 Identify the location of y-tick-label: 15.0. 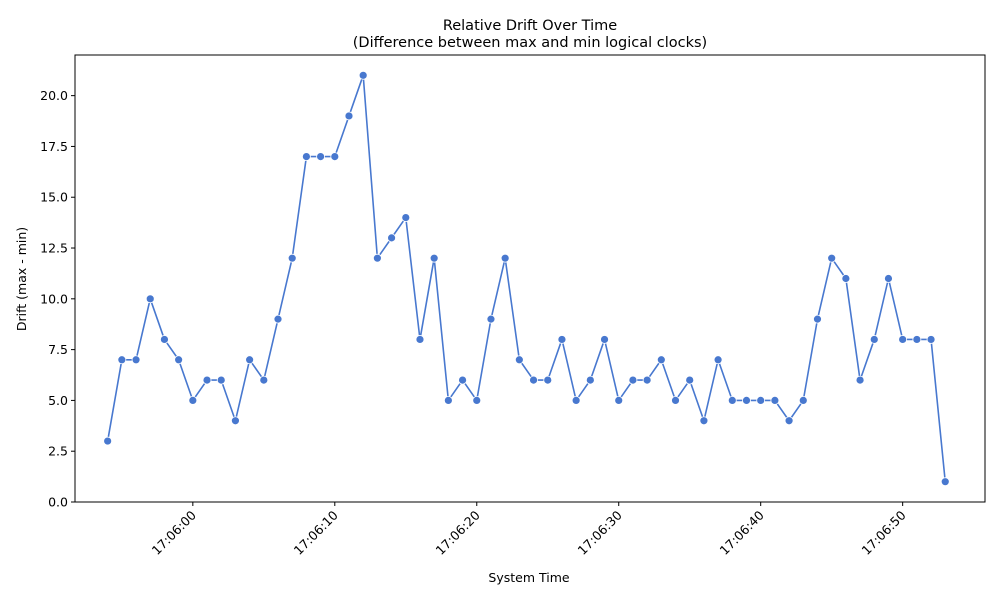
(54, 197).